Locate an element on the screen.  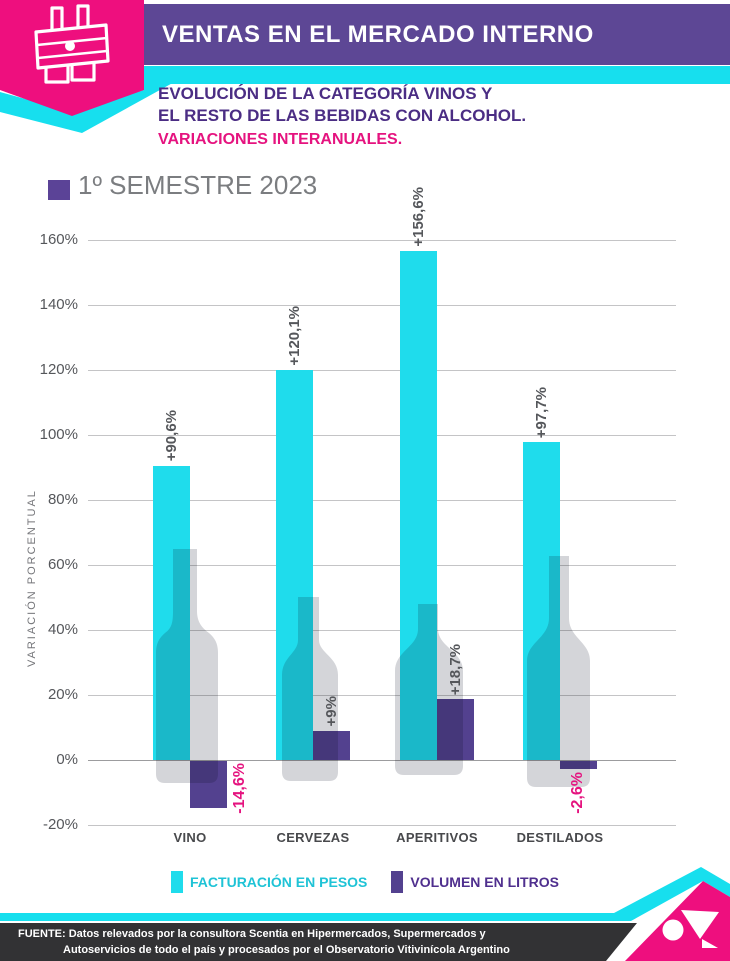
brand-logo-tile is located at coordinates (72, 58).